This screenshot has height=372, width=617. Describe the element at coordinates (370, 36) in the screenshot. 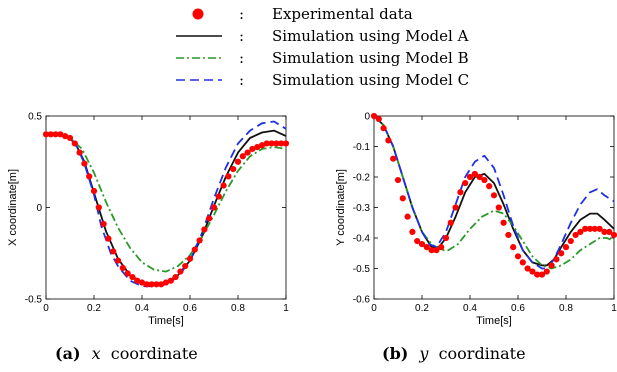

I see `legend-label: Simulation using Model A` at that location.